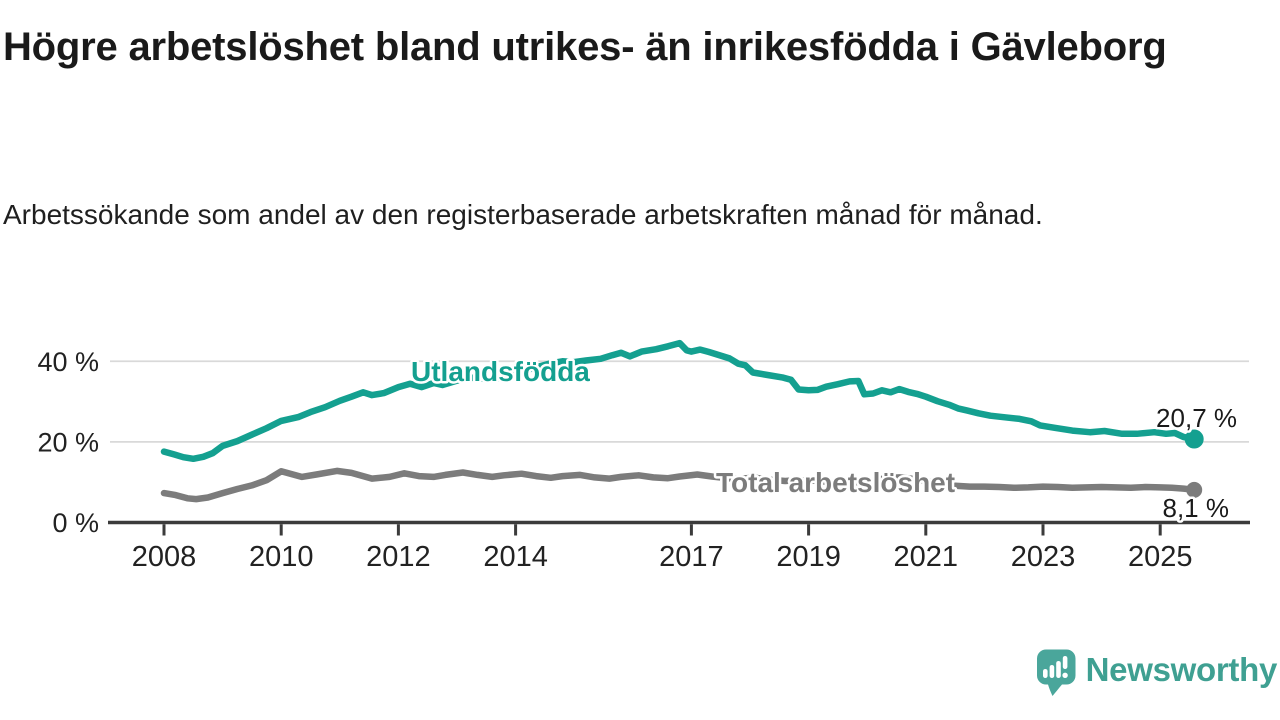 This screenshot has width=1280, height=720. What do you see at coordinates (1194, 439) in the screenshot?
I see `end-dot-utlandsfodda` at bounding box center [1194, 439].